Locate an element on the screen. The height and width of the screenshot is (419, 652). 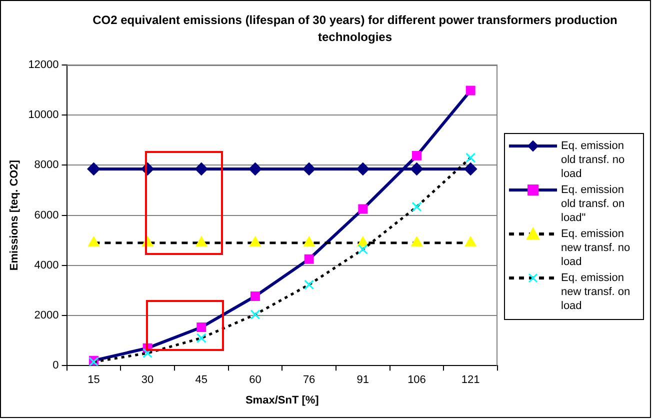
y-tick-label: 8000 is located at coordinates (46, 165).